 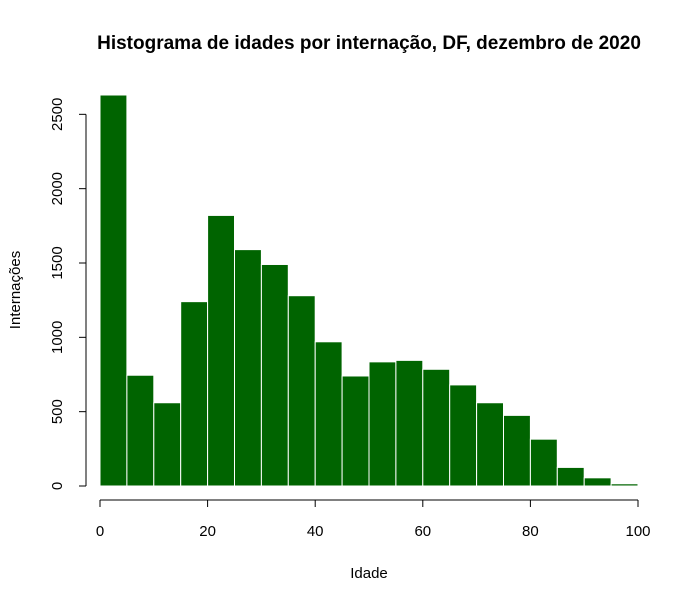 What do you see at coordinates (57, 188) in the screenshot?
I see `y-tick-label: 2000` at bounding box center [57, 188].